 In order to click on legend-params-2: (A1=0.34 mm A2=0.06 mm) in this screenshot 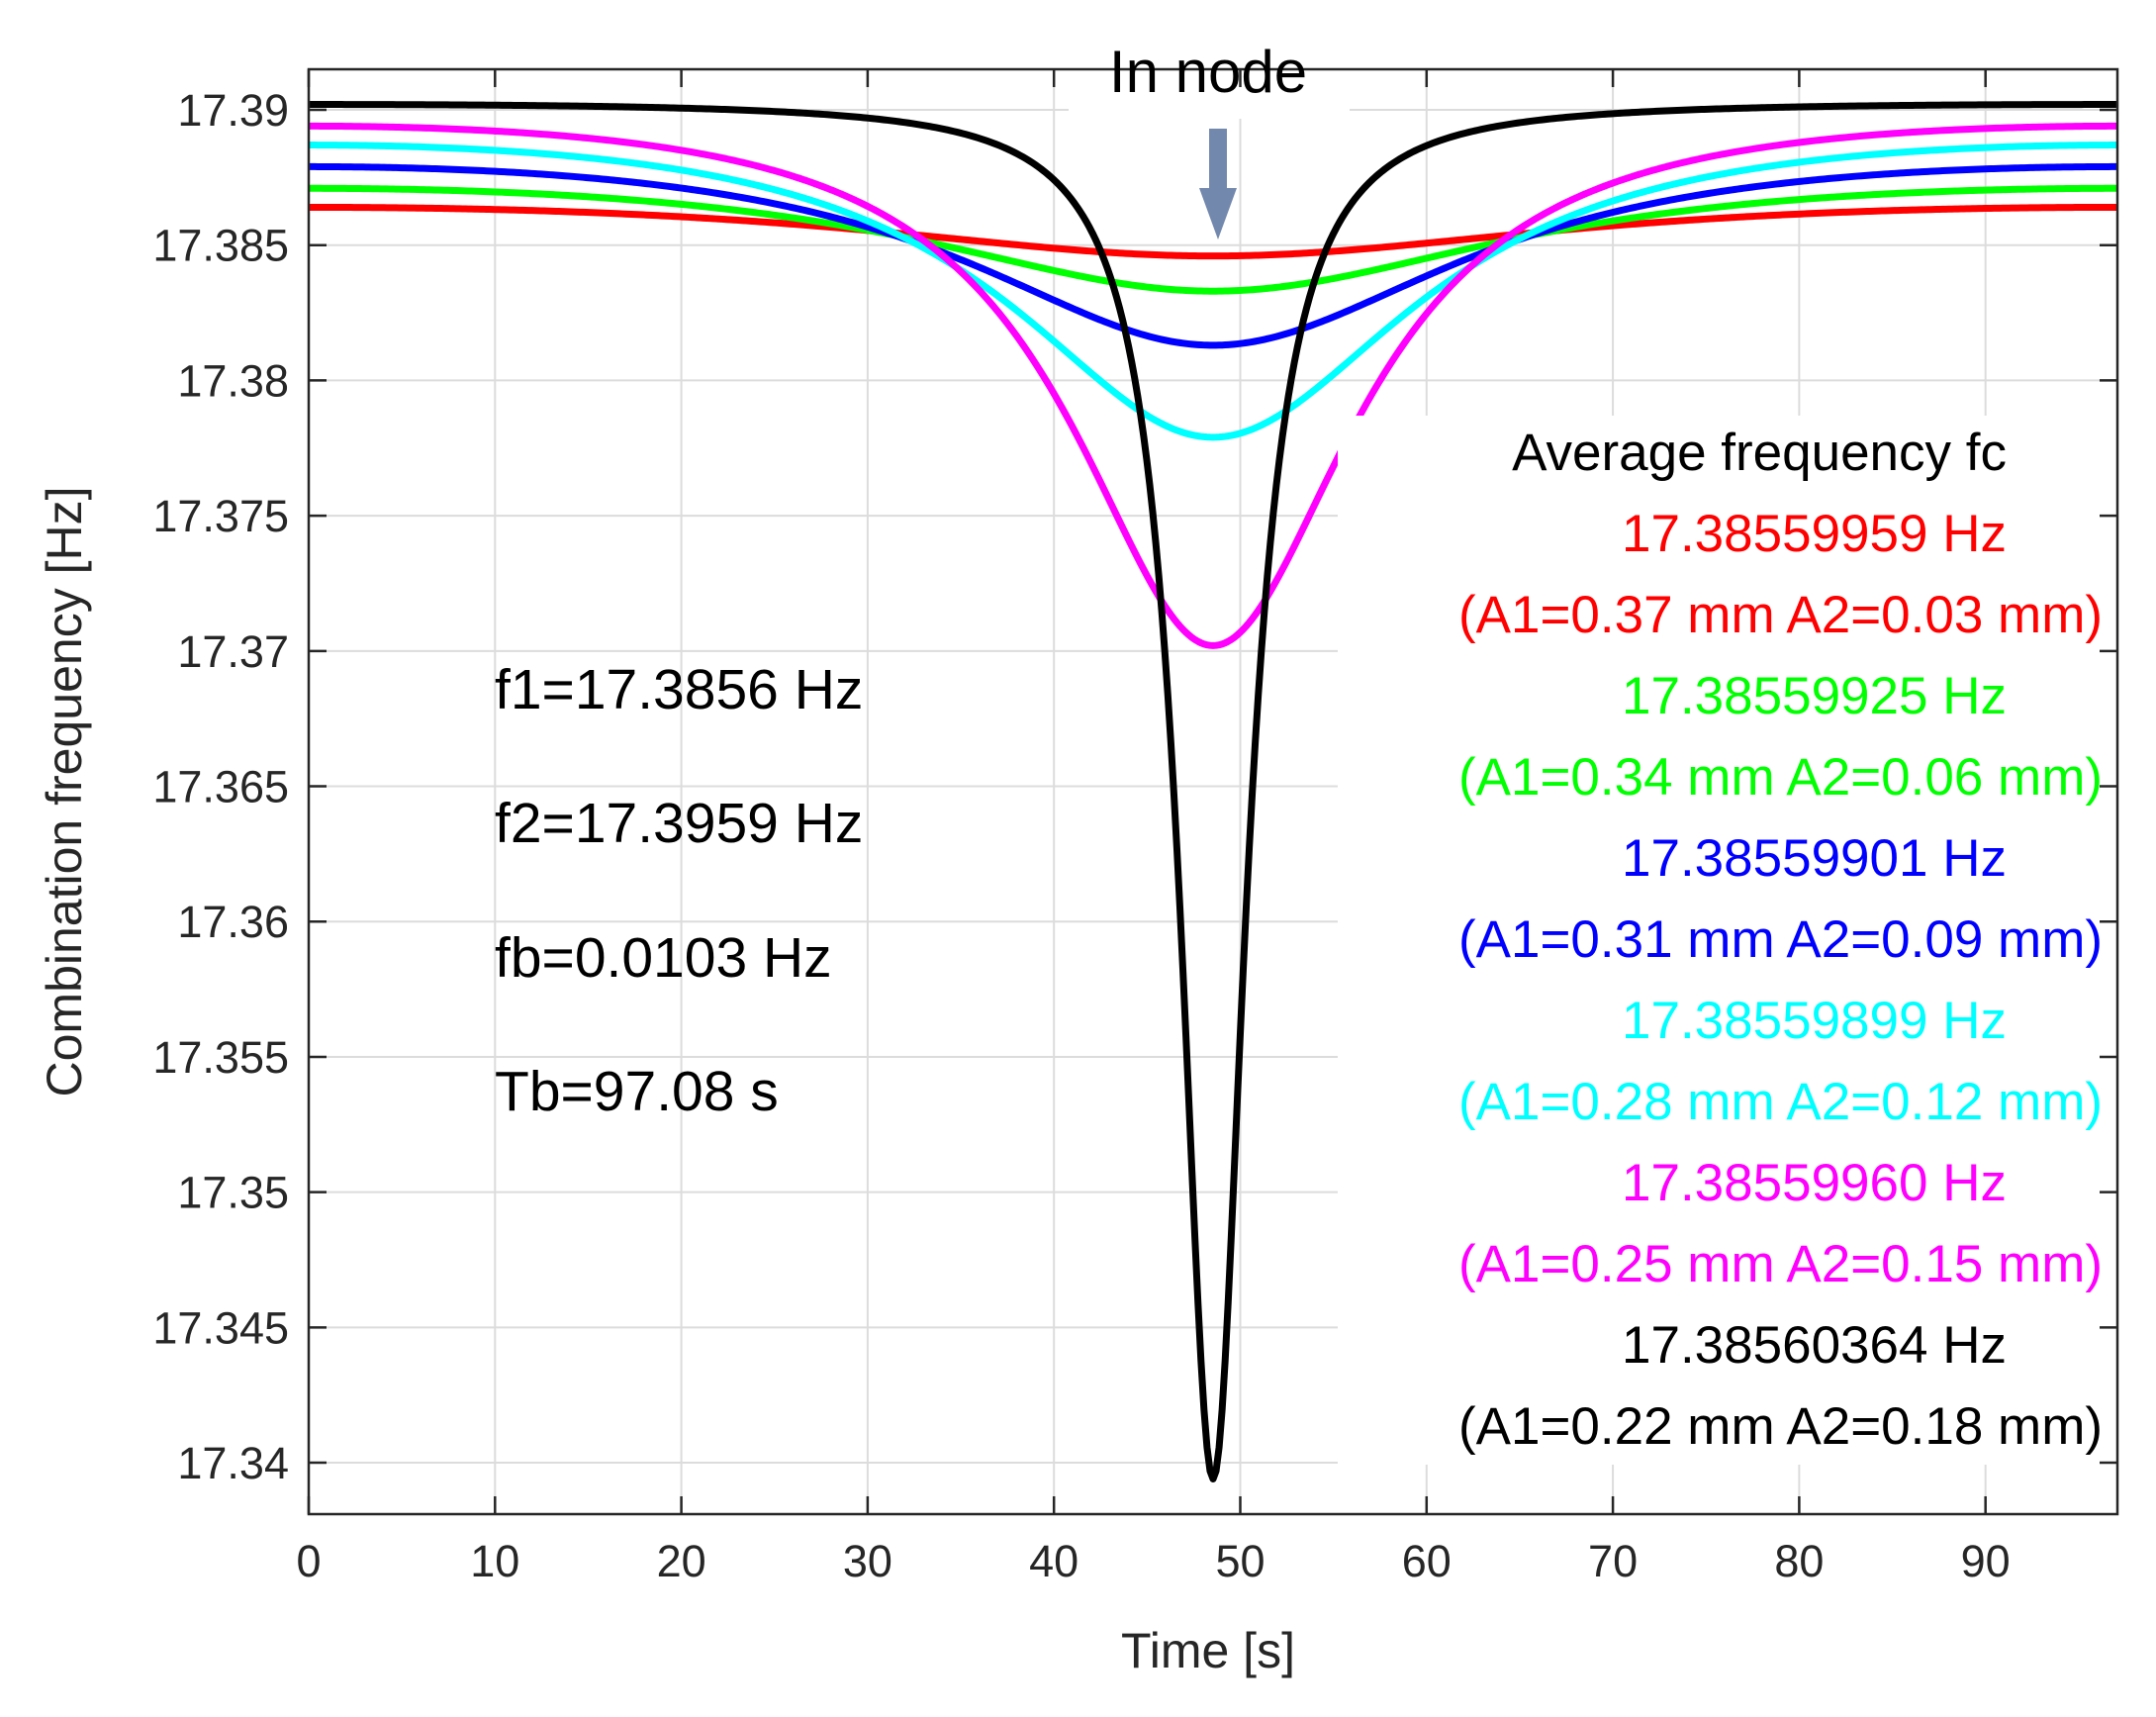, I will do `click(1780, 778)`.